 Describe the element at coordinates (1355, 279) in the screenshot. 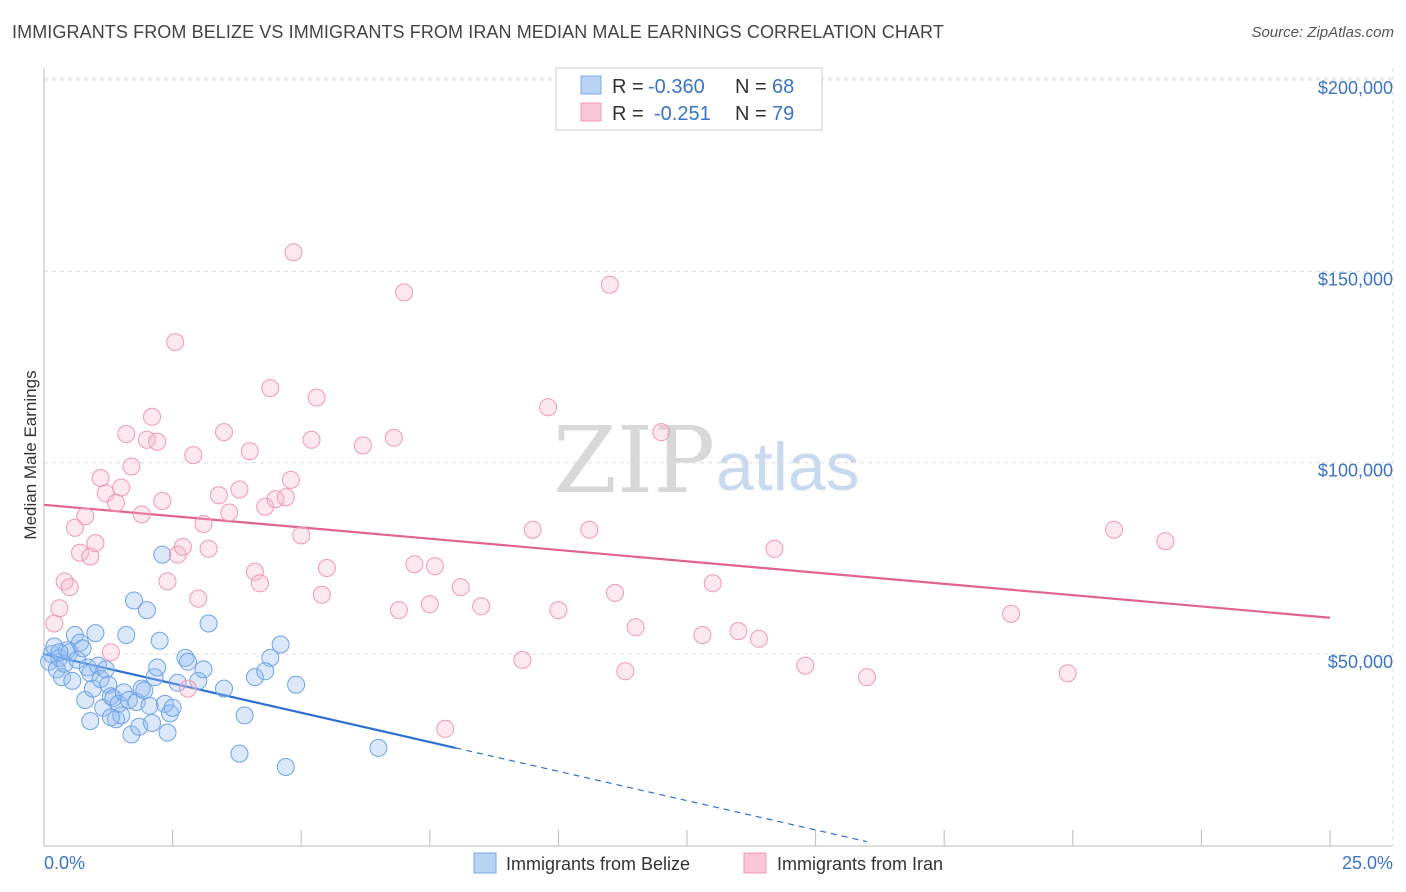

I see `y-tick-label: $150,000` at that location.